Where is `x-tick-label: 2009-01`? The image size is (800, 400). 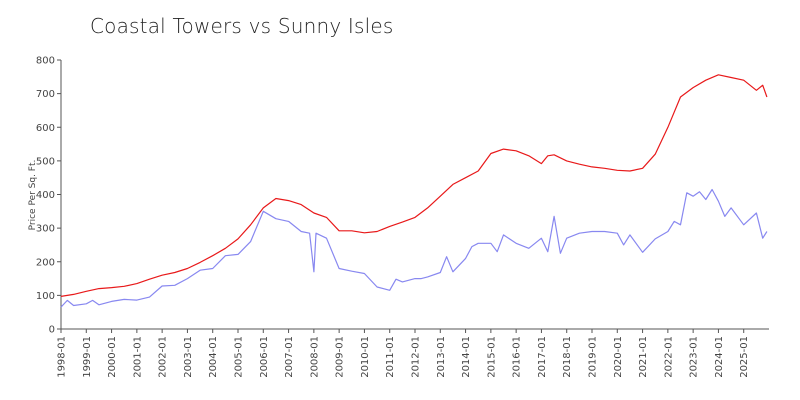 x-tick-label: 2009-01 is located at coordinates (340, 357).